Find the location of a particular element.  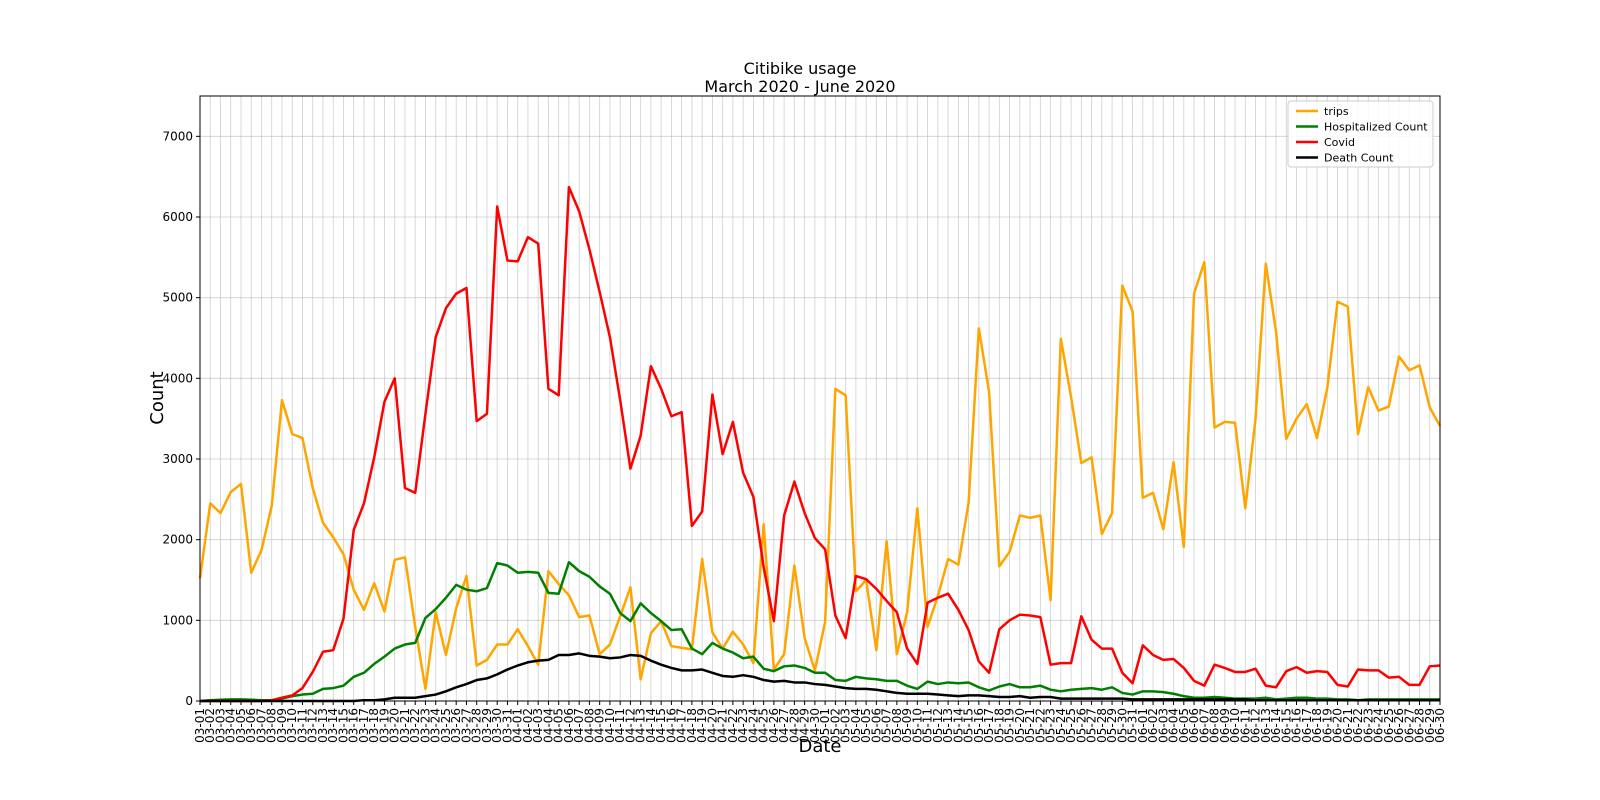

x-tick-label: 03-01 is located at coordinates (200, 725).